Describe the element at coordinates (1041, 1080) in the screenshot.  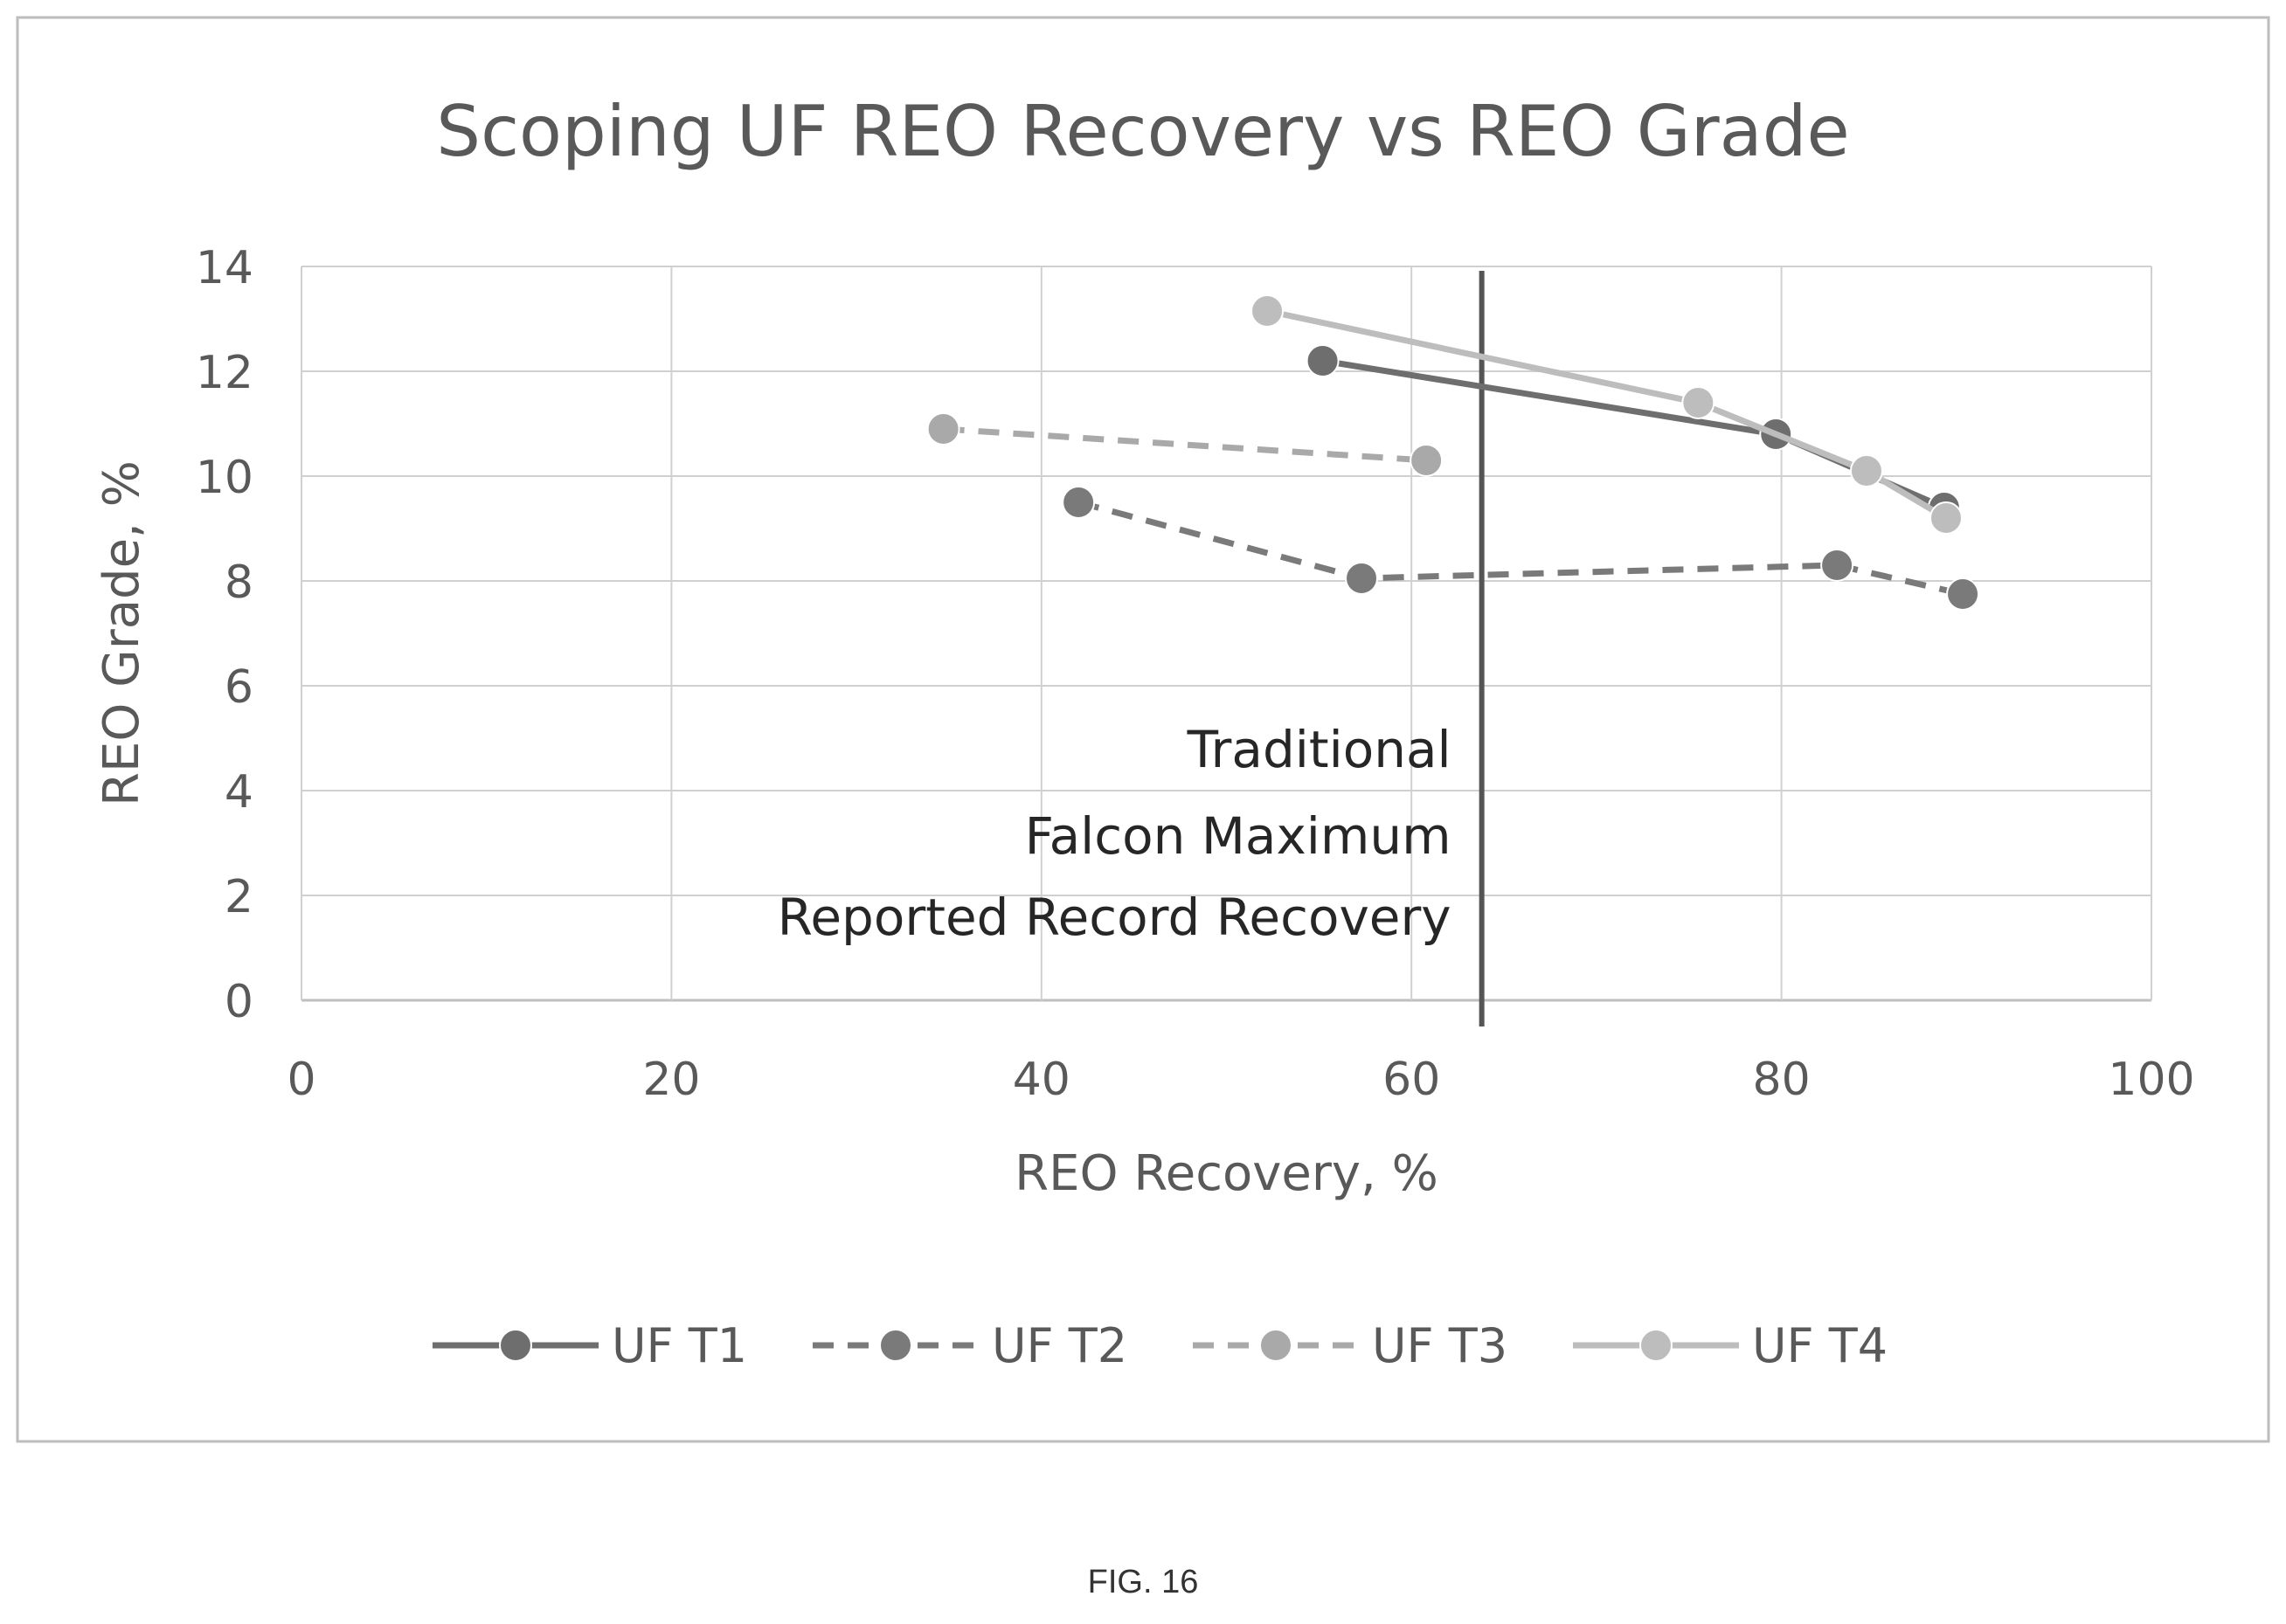
I see `x-tick-label: 40` at that location.